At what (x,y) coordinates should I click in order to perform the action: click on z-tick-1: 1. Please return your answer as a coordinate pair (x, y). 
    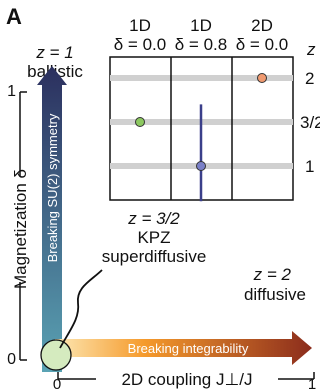
    Looking at the image, I should click on (309, 166).